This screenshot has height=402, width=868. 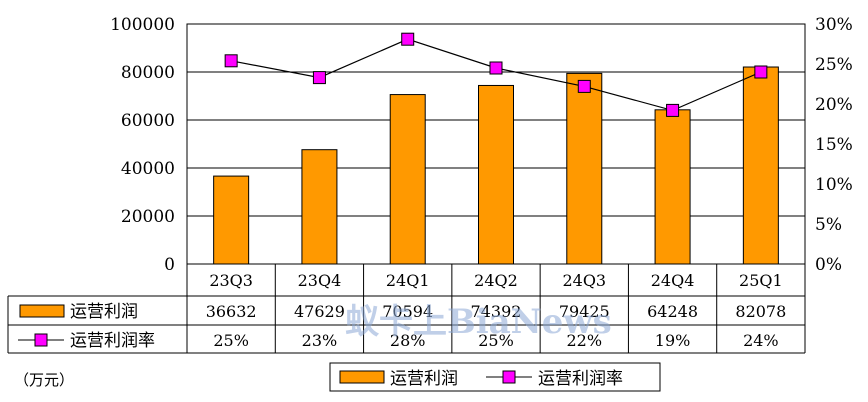 What do you see at coordinates (834, 105) in the screenshot?
I see `y-right-tick-label: 20%` at bounding box center [834, 105].